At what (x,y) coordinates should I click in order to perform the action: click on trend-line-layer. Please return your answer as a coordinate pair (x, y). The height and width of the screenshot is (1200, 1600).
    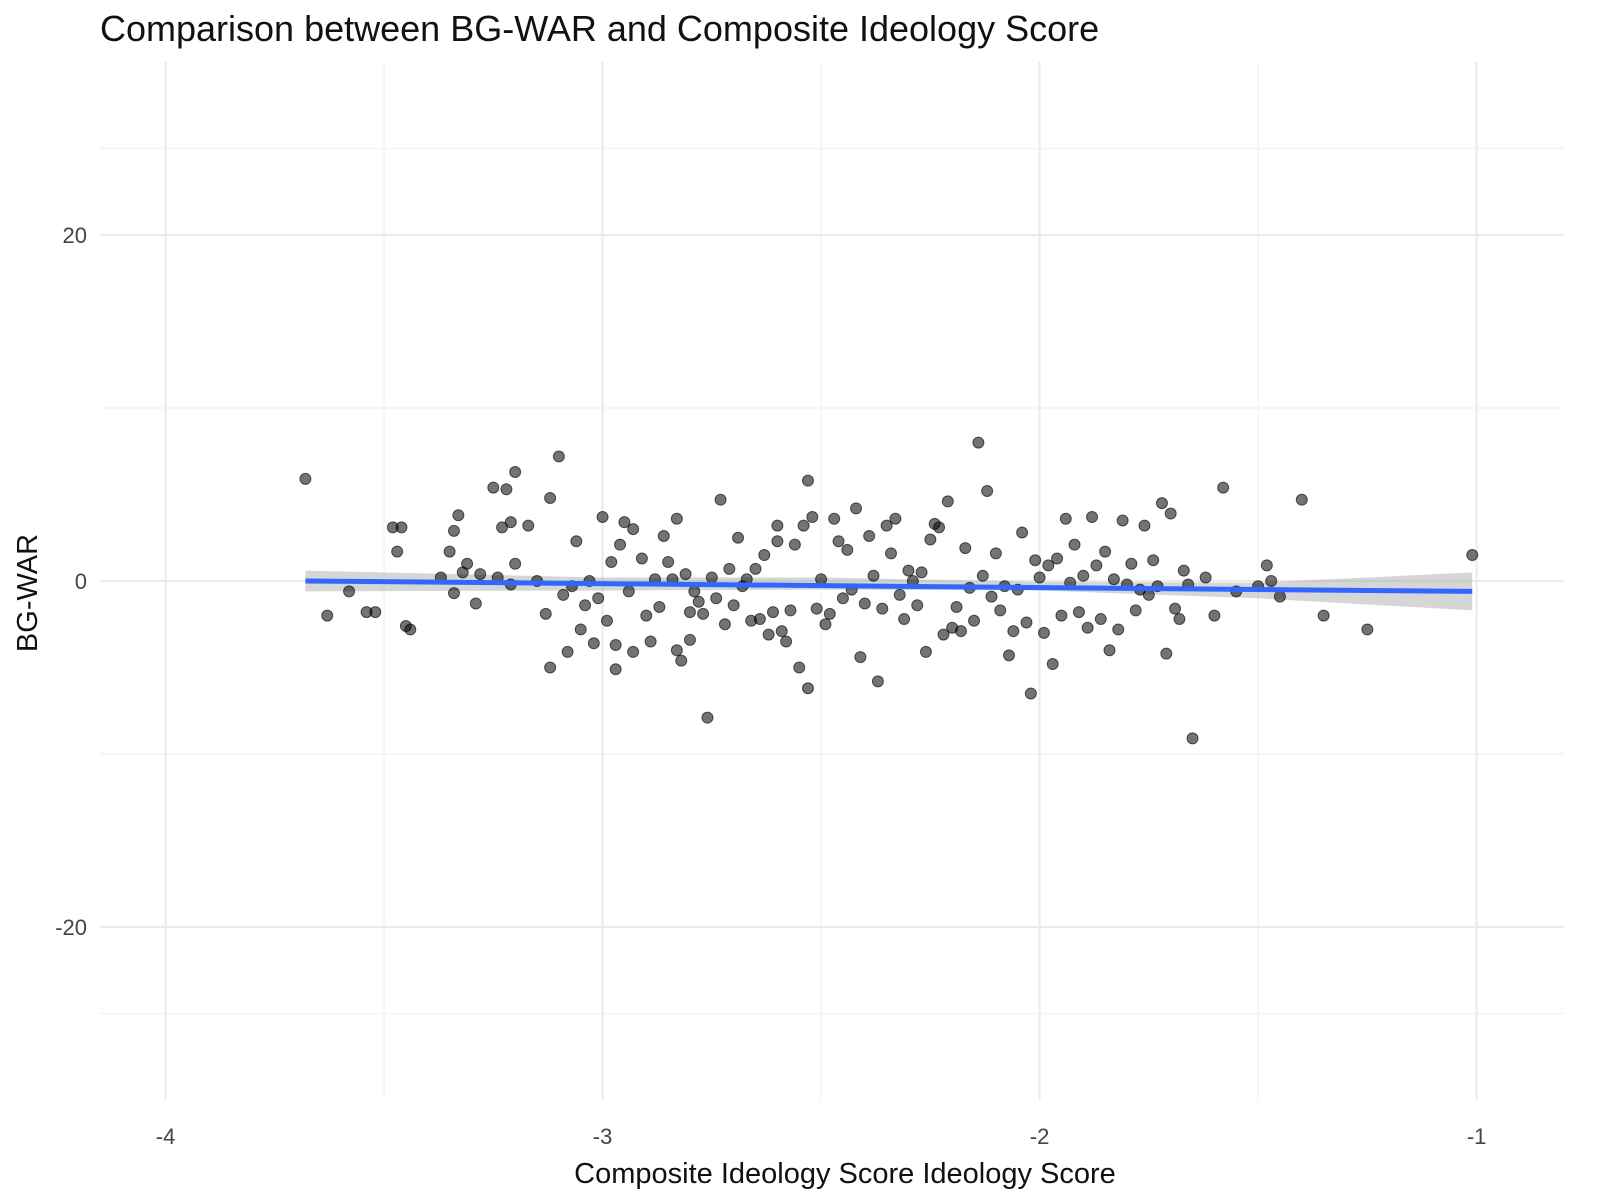
    Looking at the image, I should click on (889, 586).